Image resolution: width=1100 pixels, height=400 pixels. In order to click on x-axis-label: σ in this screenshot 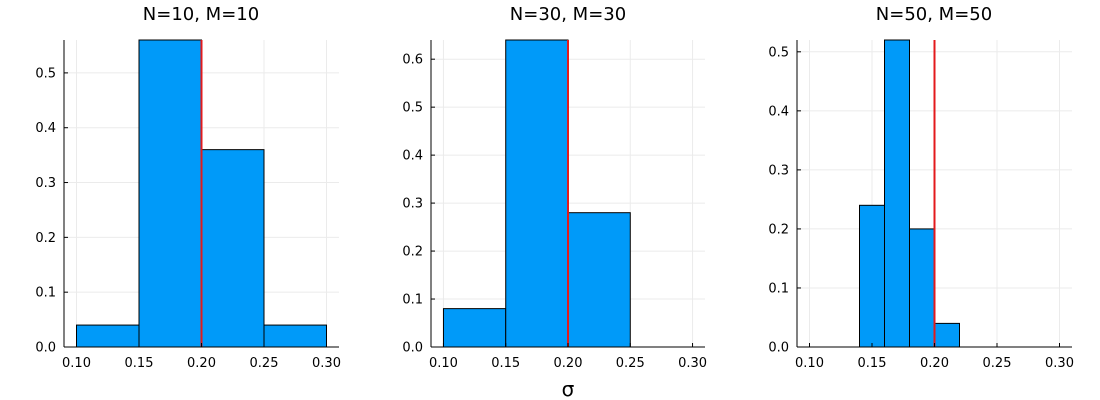, I will do `click(568, 388)`.